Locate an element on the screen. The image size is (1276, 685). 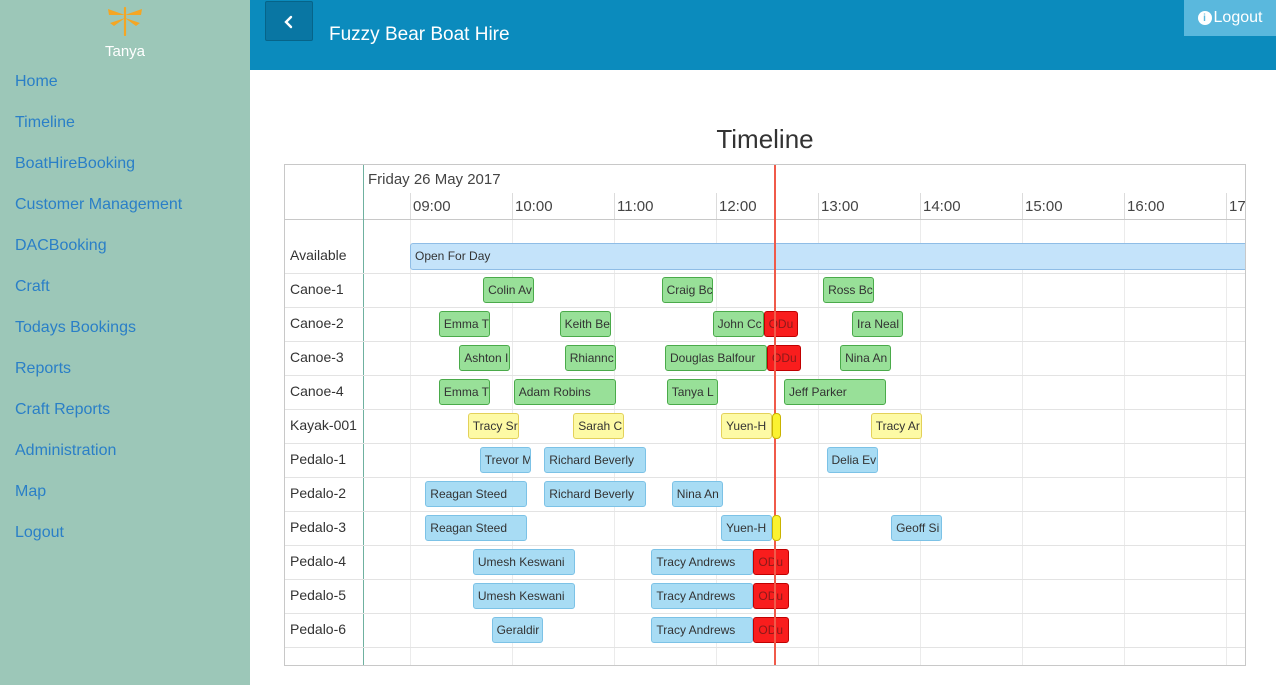
booking-block: Jeff Parker is located at coordinates (835, 392).